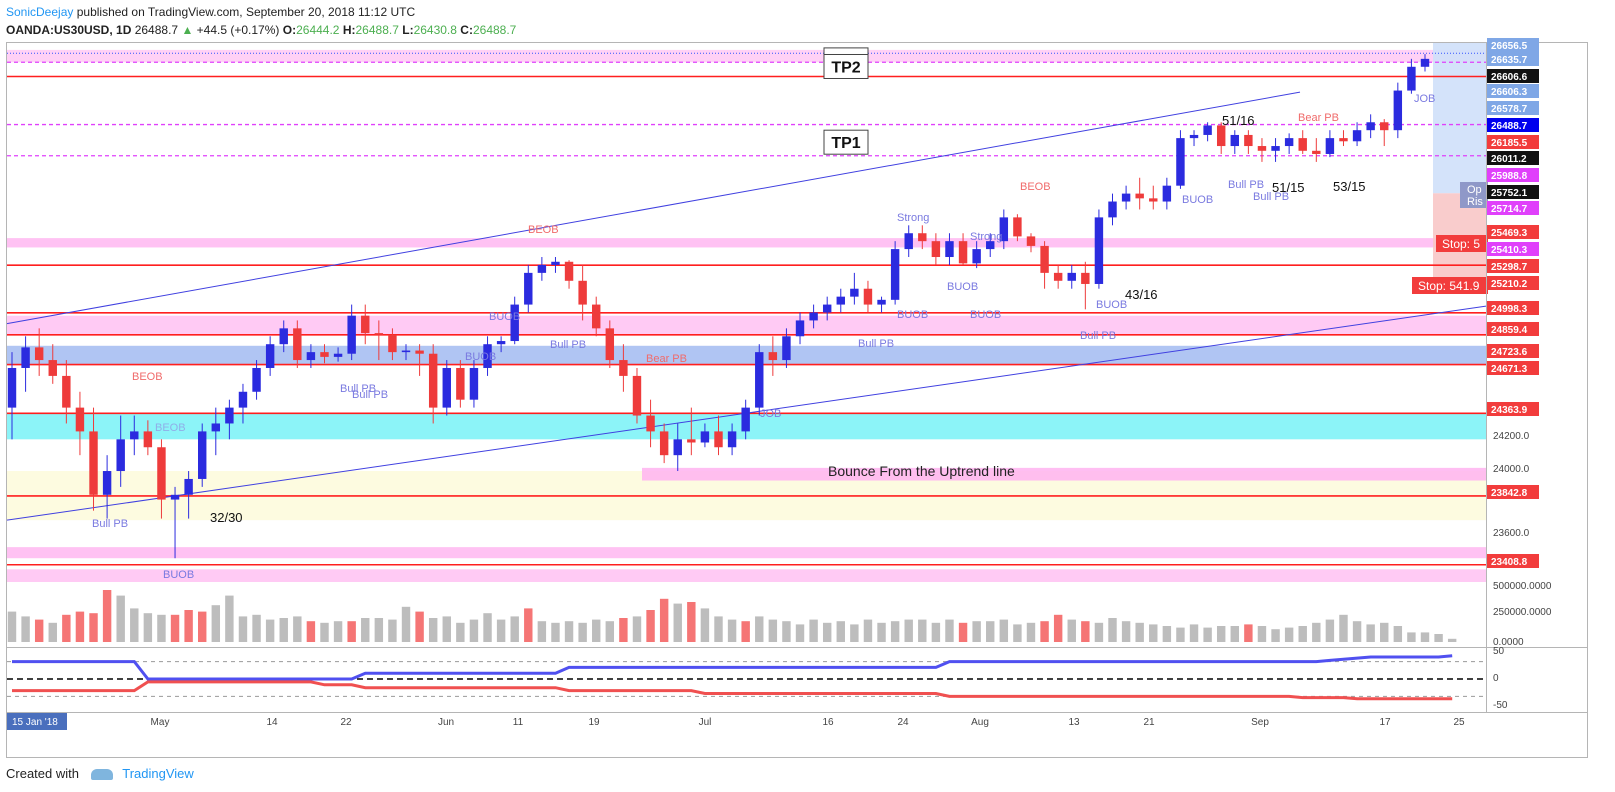  I want to click on signal-label: JOB, so click(770, 414).